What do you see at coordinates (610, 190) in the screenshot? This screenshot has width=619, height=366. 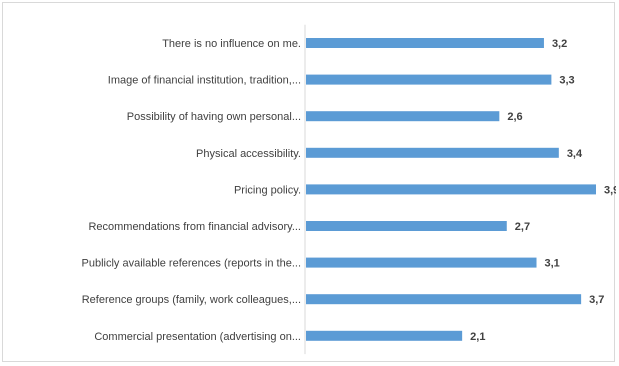 I see `data-label: 3,9` at bounding box center [610, 190].